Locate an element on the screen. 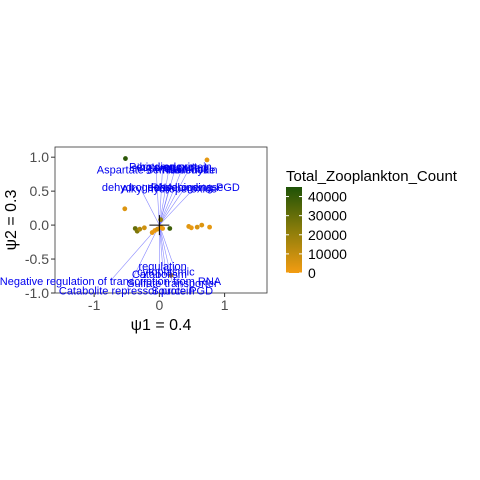 This screenshot has width=480, height=480. legend-title: Total_Zooplankton_Count is located at coordinates (372, 176).